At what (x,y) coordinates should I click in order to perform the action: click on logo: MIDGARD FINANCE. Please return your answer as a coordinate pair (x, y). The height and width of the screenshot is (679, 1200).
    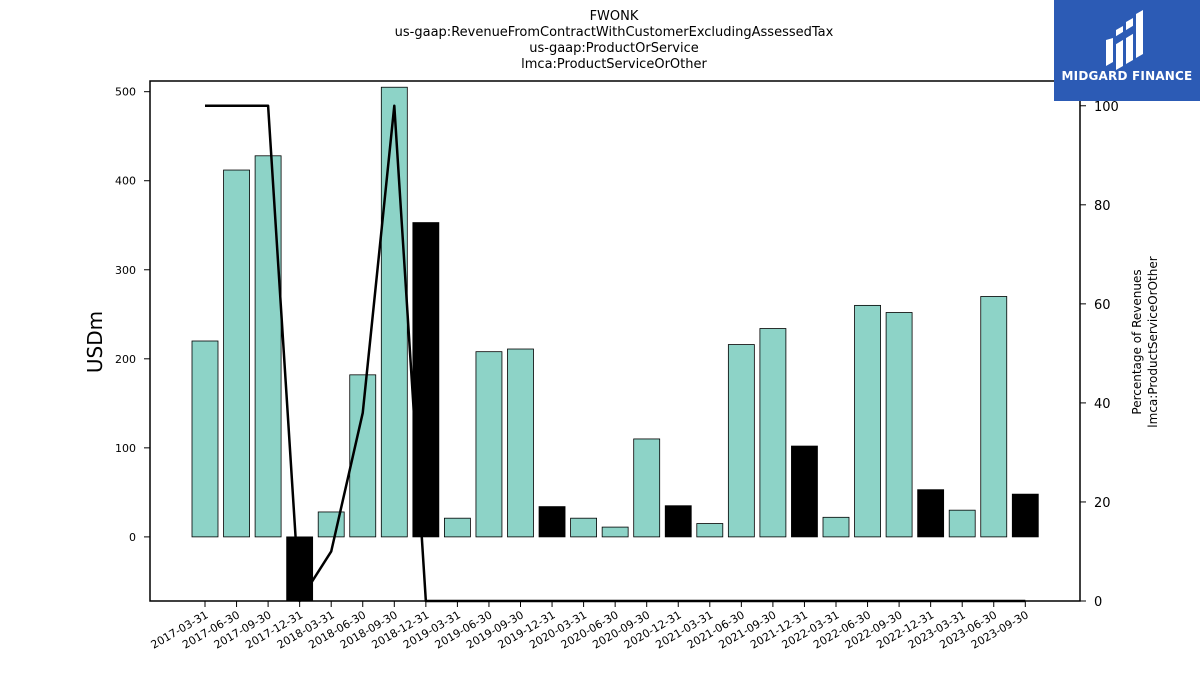
    Looking at the image, I should click on (1127, 50).